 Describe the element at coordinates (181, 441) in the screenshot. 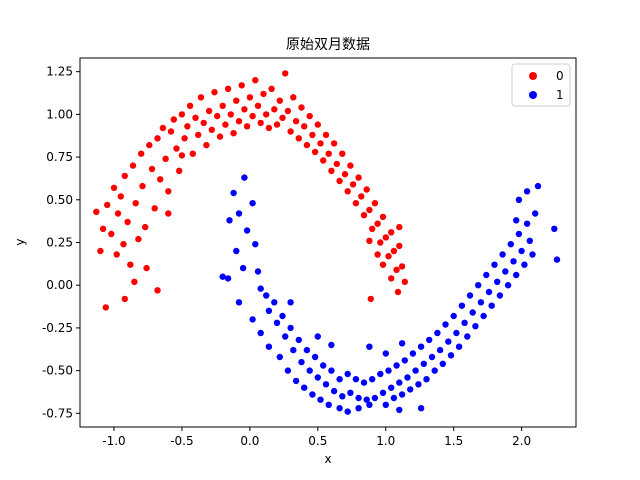

I see `x-tick-label: -0.5` at that location.